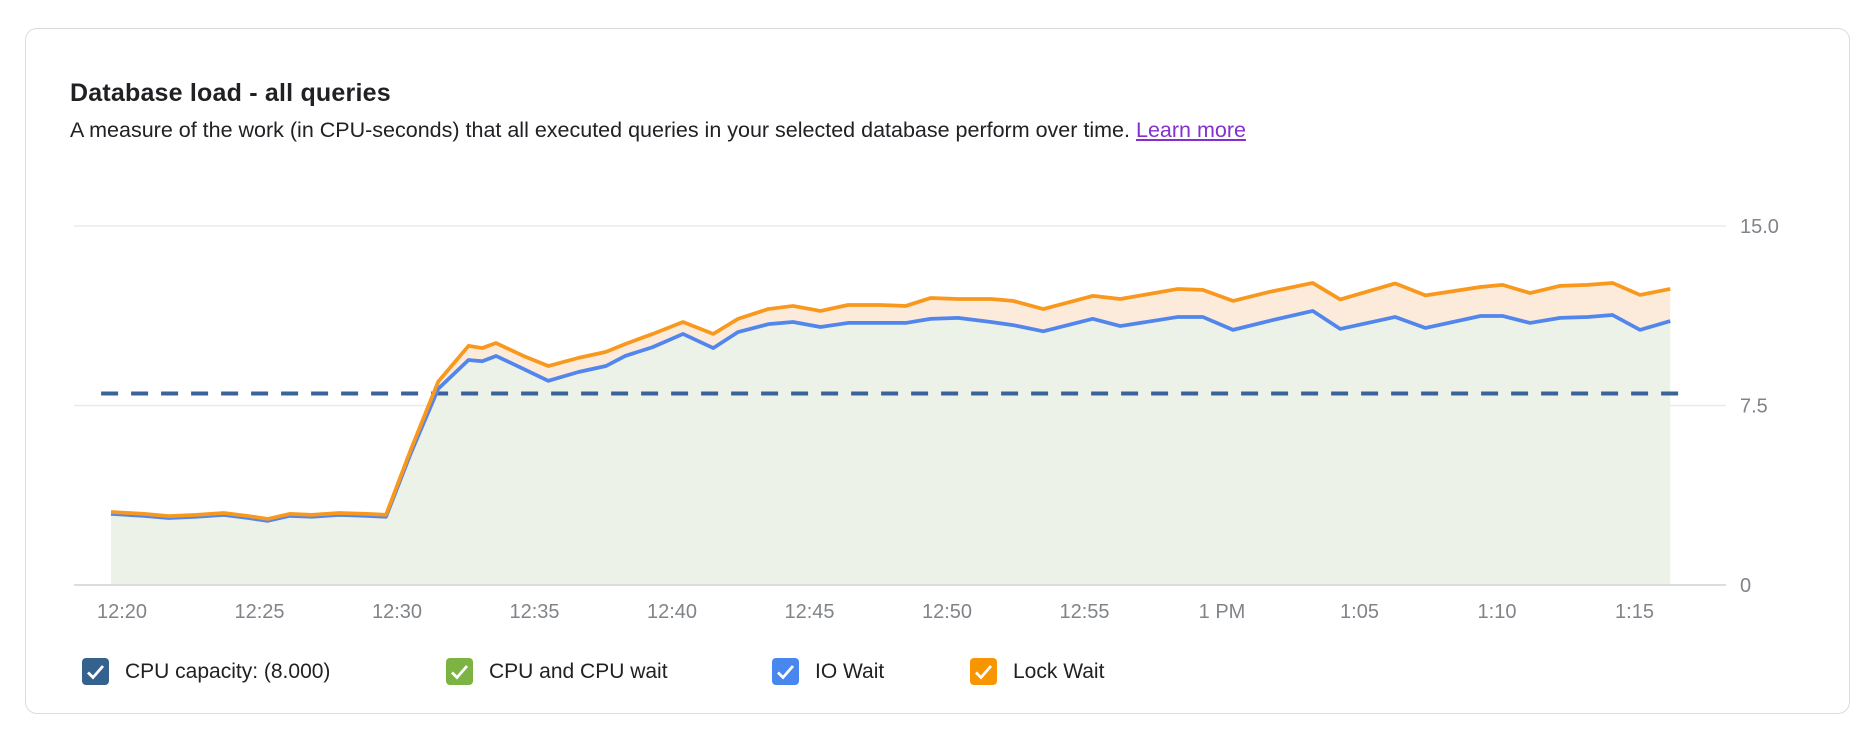 Image resolution: width=1856 pixels, height=749 pixels. I want to click on cpu-capacity-checkbox-icon, so click(95, 671).